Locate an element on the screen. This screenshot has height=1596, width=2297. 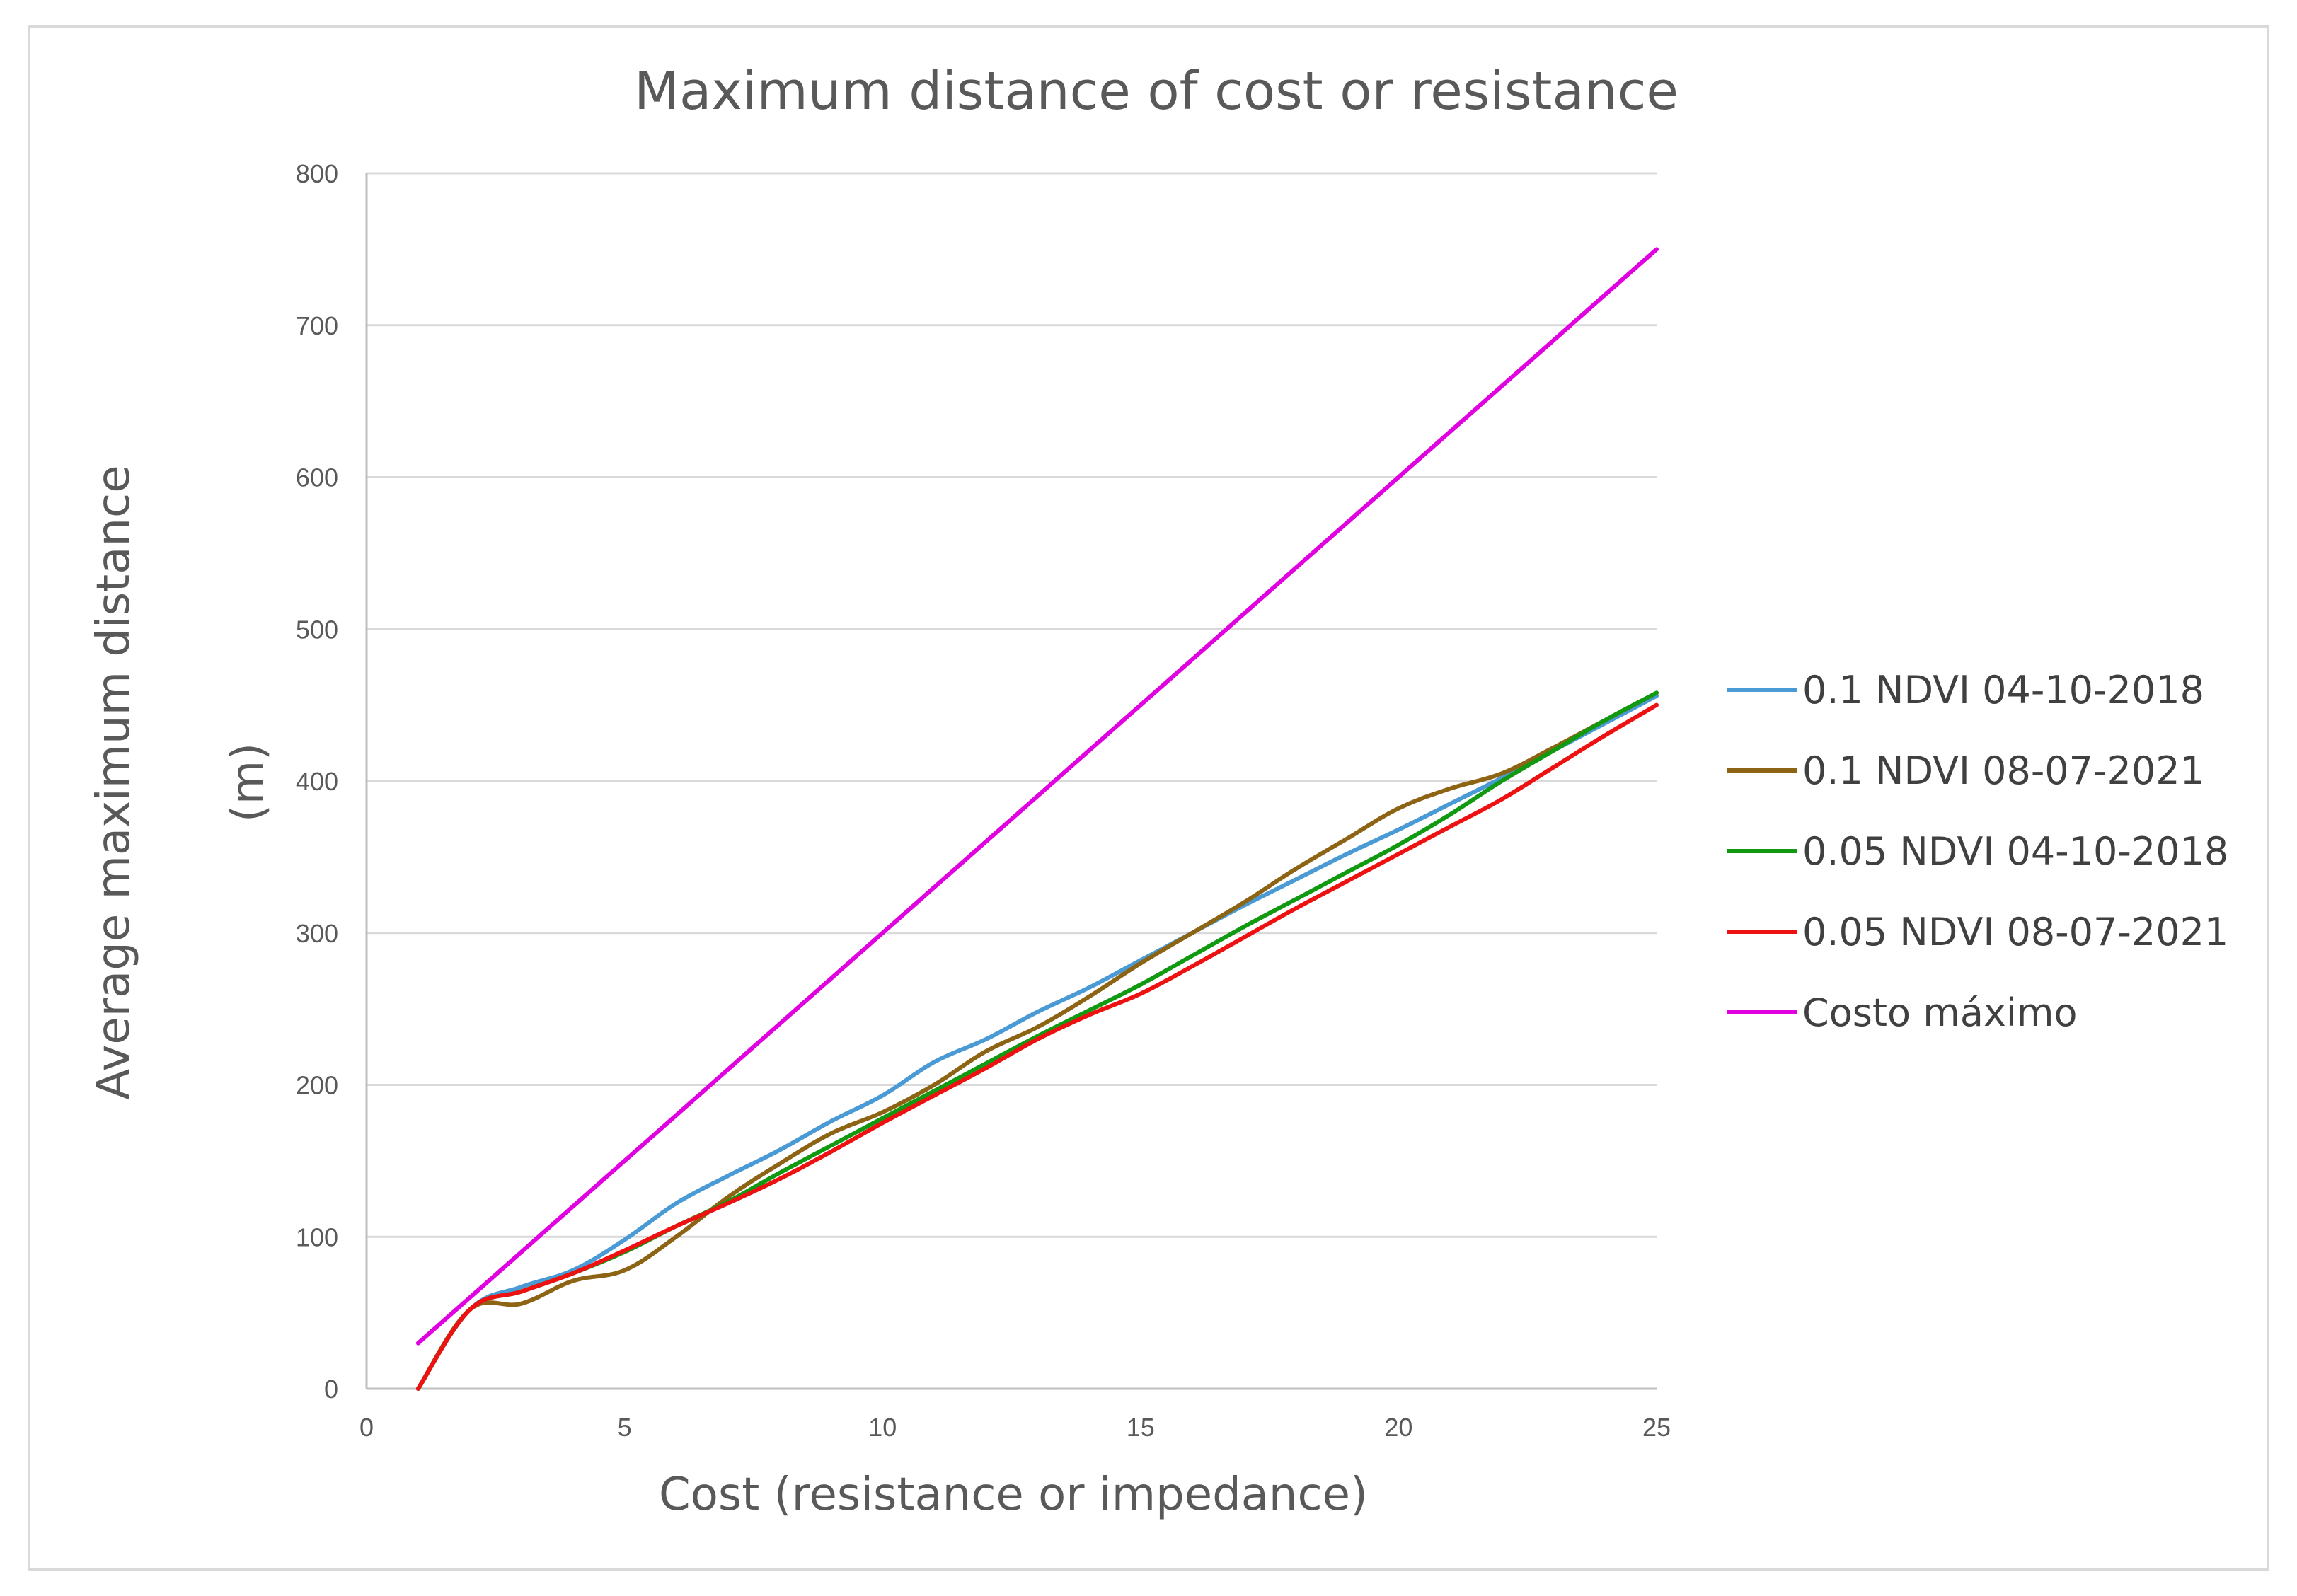
chart-title: Maximum distance of cost or resistance is located at coordinates (1156, 91).